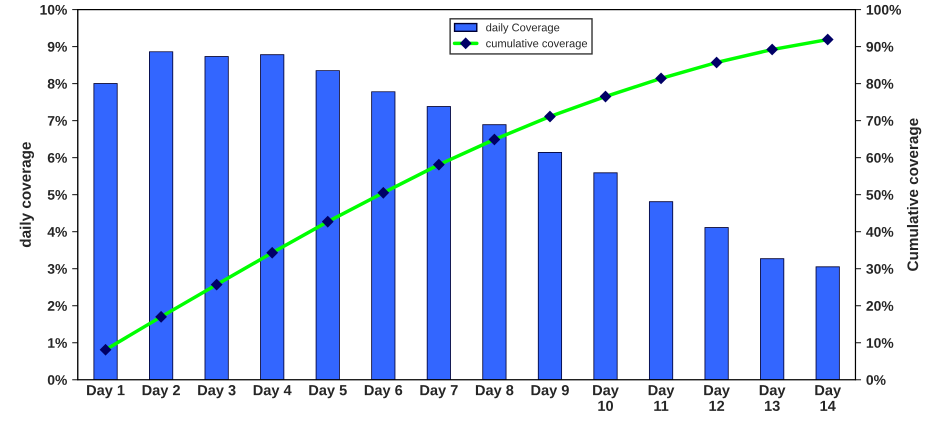  Describe the element at coordinates (53, 9) in the screenshot. I see `y-tick-label: 10%` at that location.